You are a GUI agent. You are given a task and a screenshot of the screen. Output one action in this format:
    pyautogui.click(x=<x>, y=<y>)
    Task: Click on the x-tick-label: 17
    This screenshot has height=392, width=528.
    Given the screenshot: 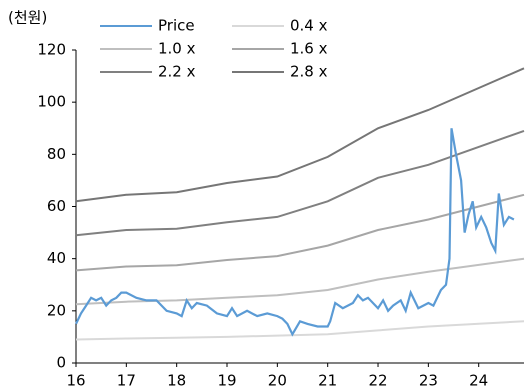 What is the action you would take?
    pyautogui.click(x=126, y=381)
    